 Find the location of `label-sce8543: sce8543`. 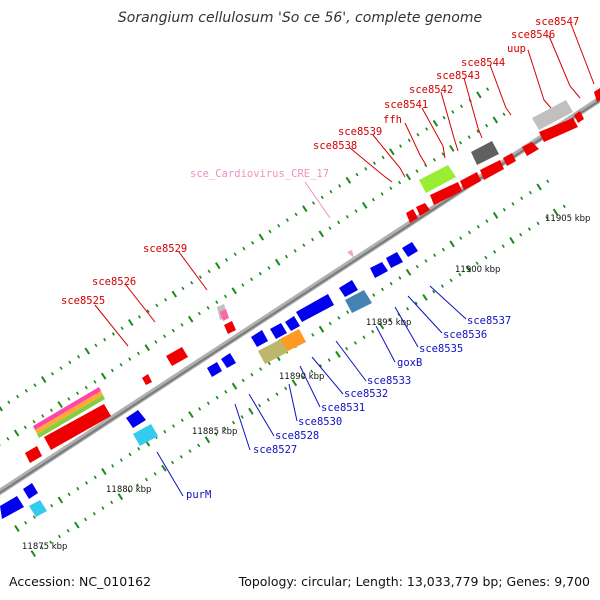

label-sce8543: sce8543 is located at coordinates (458, 76).